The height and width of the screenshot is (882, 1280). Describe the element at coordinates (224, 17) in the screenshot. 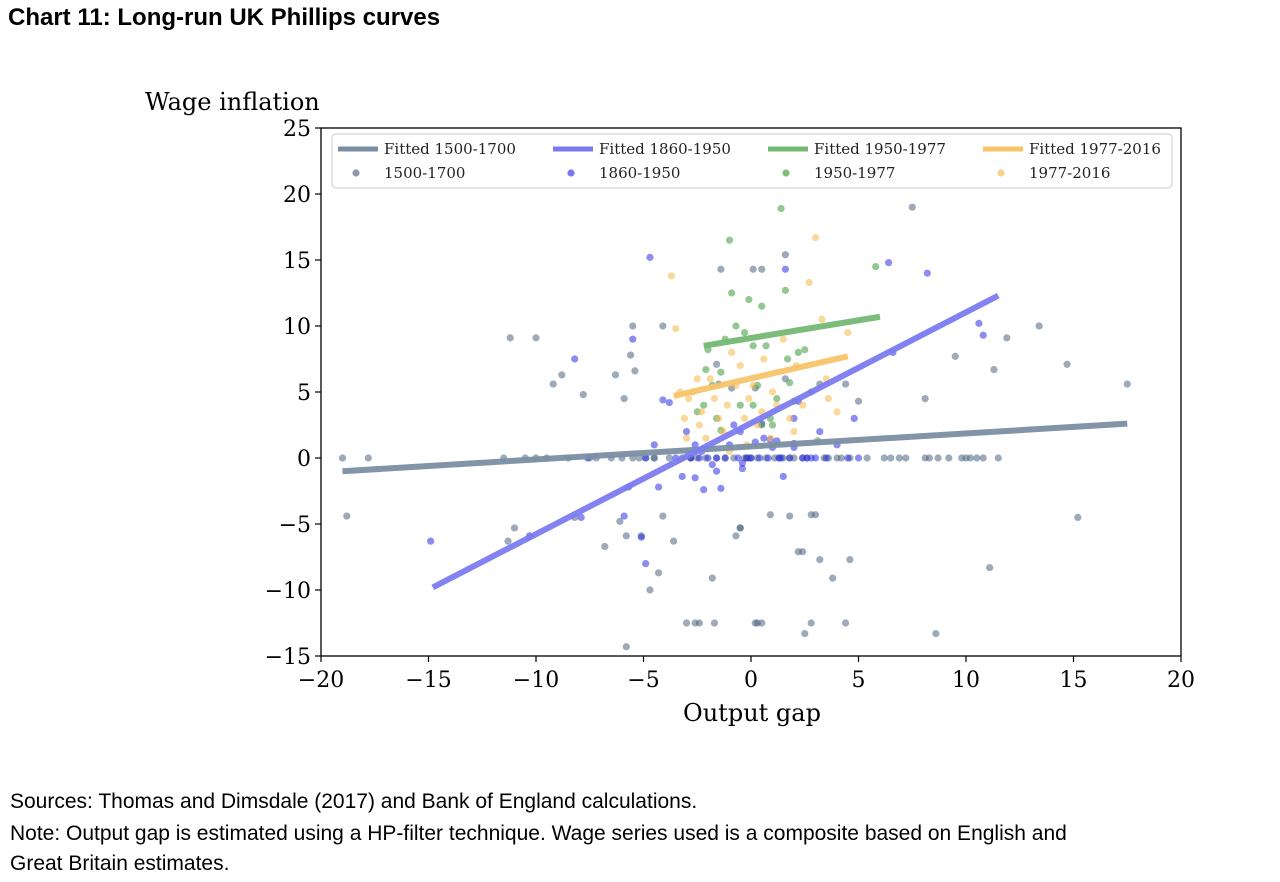

I see `chart-title: Chart 11: Long-run UK Phillips curves` at that location.